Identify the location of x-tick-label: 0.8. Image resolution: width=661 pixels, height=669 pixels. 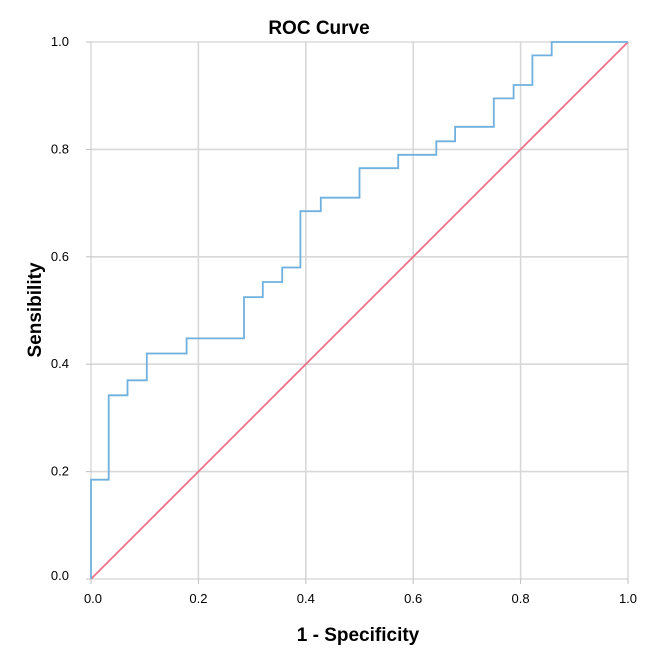
(521, 598).